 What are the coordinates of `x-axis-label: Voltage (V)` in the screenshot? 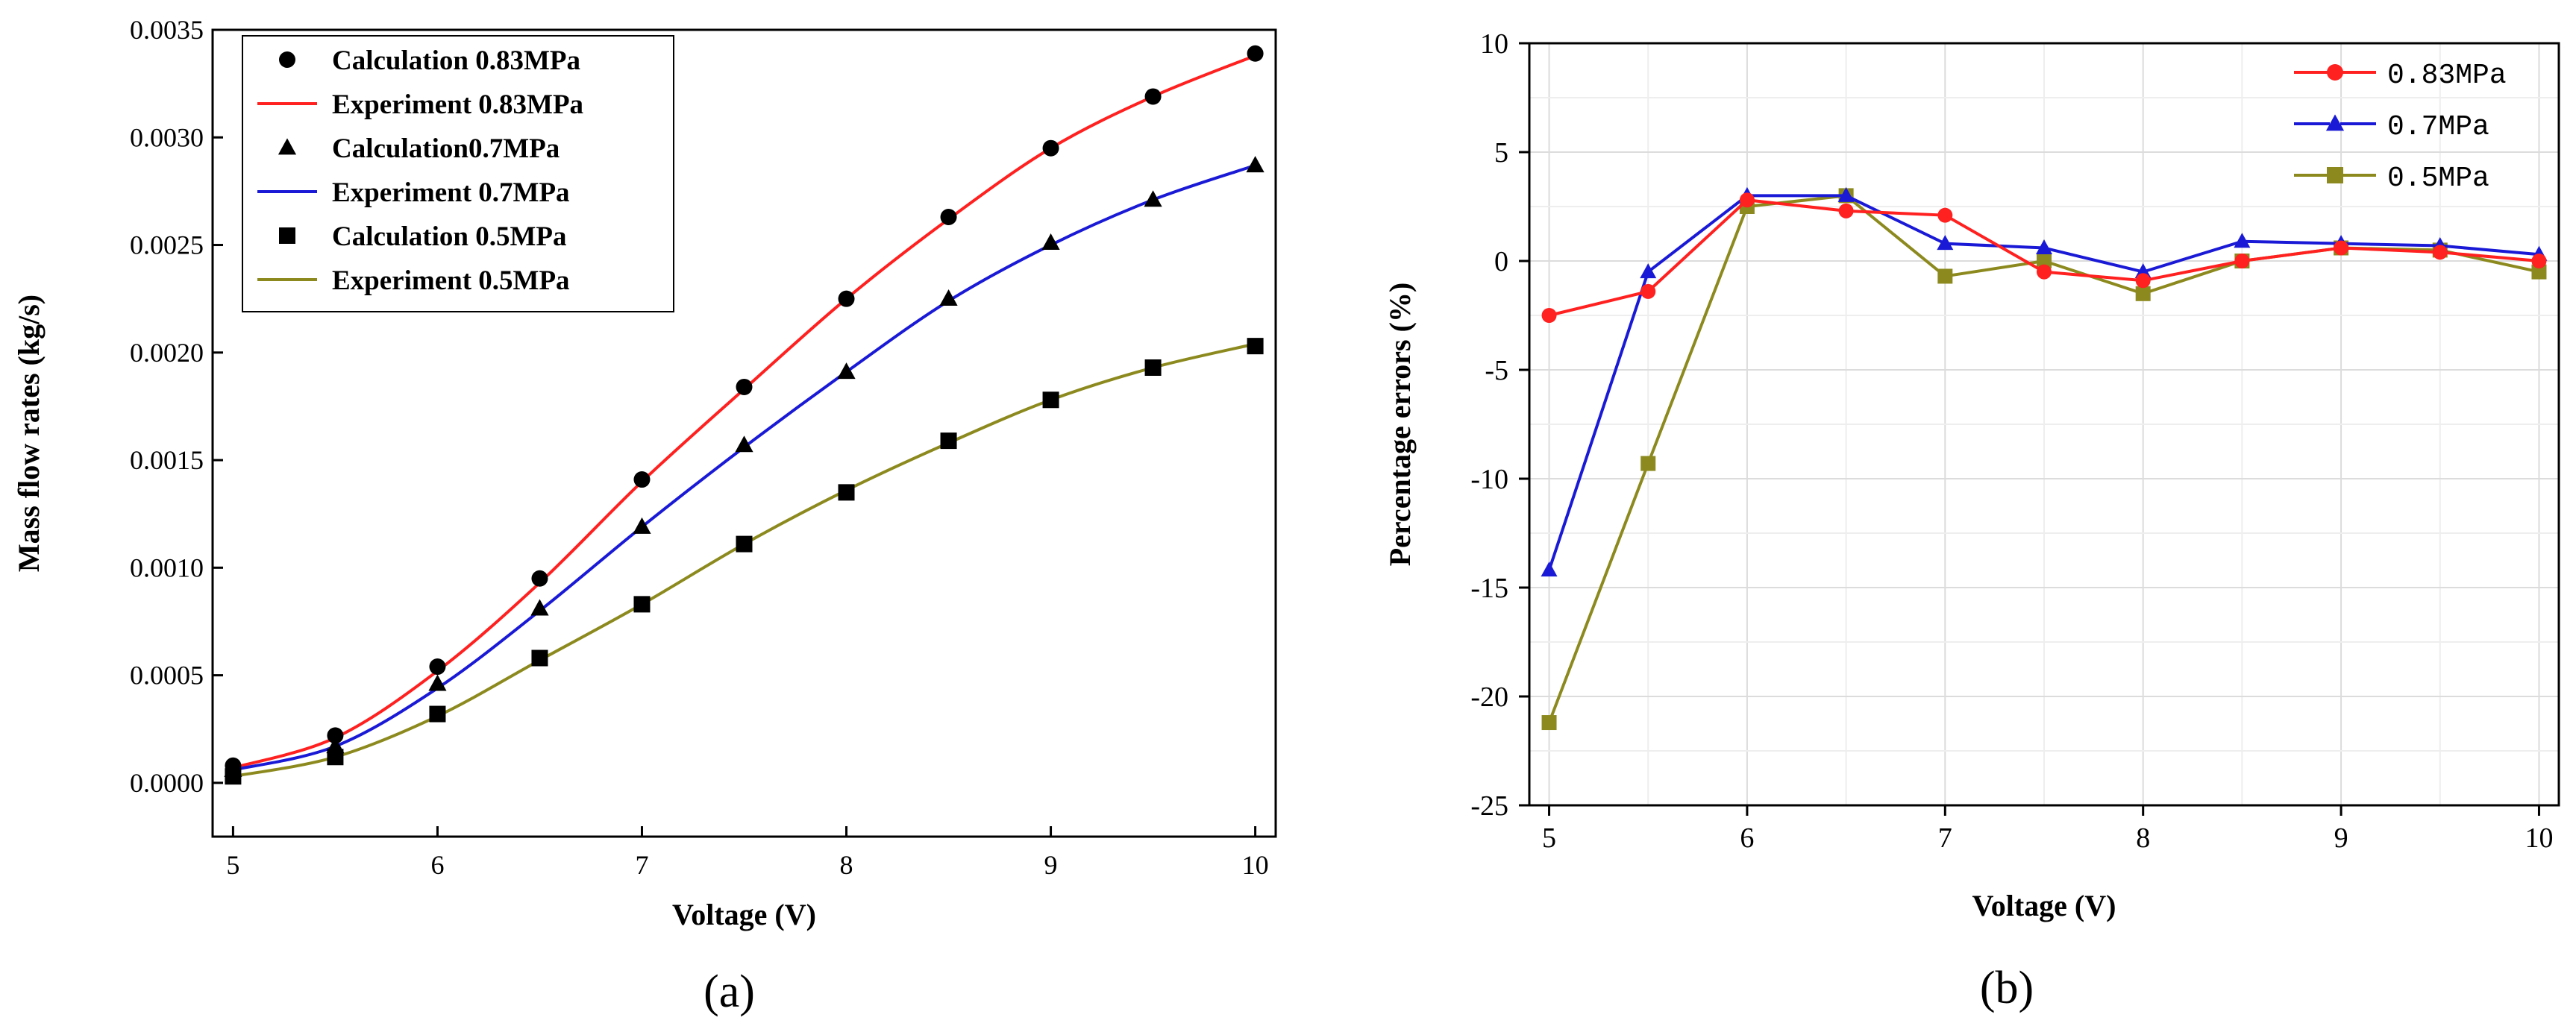 It's located at (744, 914).